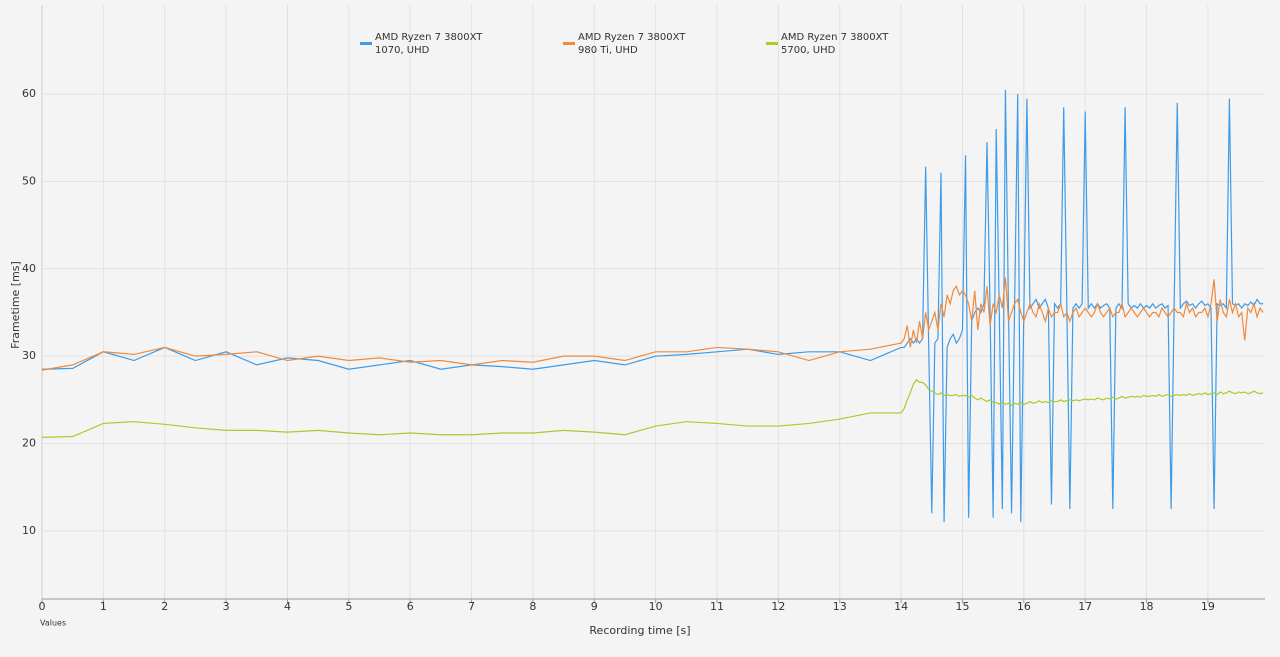  I want to click on x-tick-label: 0, so click(42, 606).